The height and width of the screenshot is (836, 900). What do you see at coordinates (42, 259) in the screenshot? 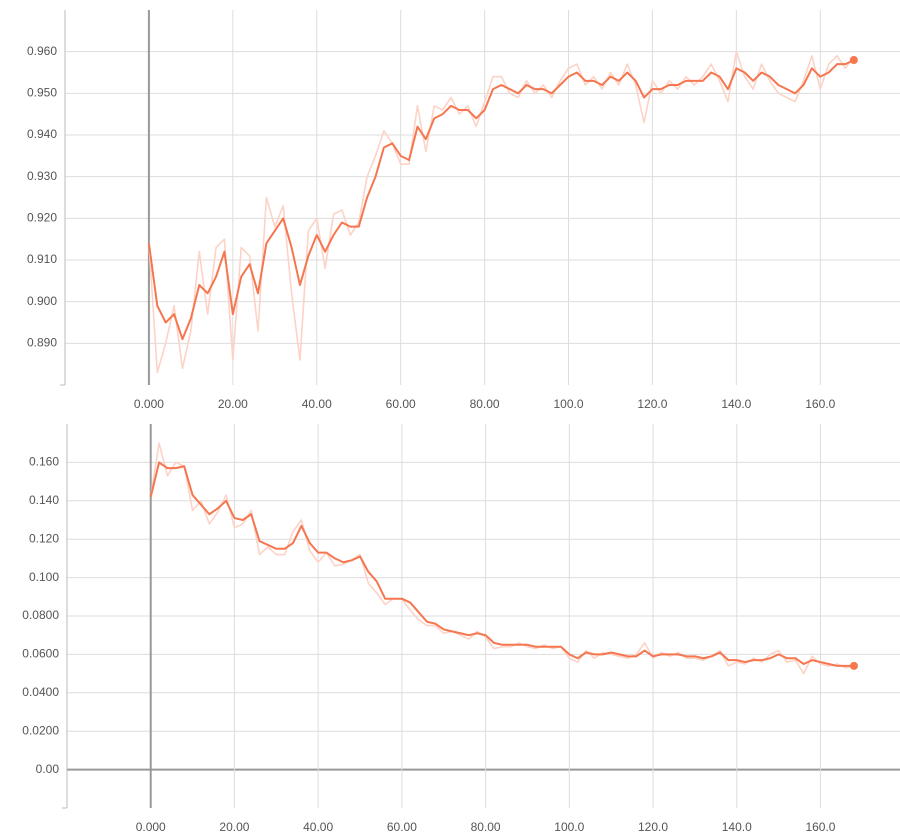
I see `y-tick-label: 0.910` at bounding box center [42, 259].